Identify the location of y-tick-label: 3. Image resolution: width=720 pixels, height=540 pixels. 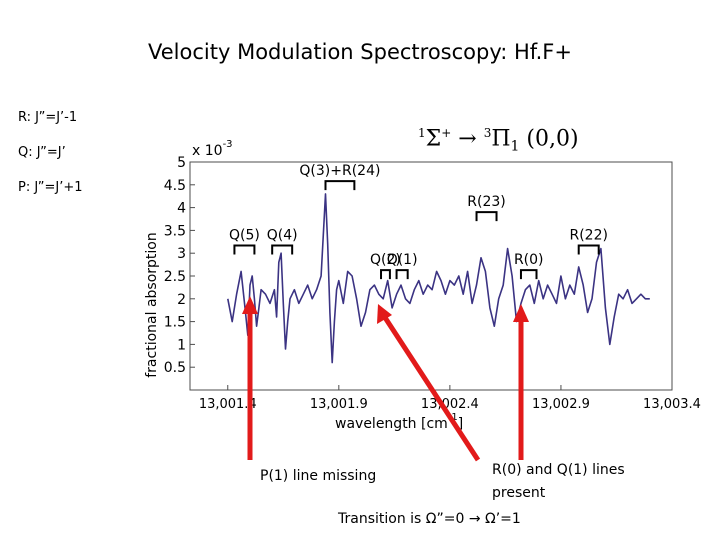
(181, 254).